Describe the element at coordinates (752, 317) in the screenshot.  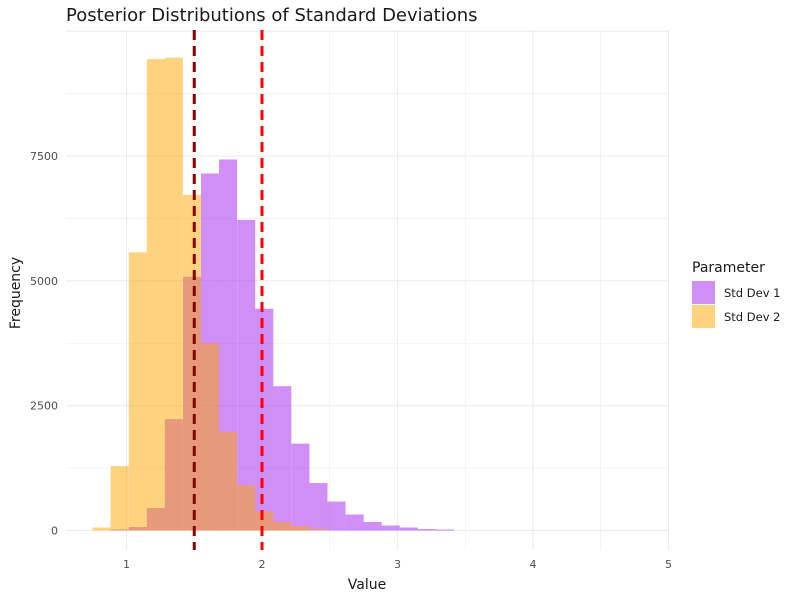
I see `legend-label-std-dev-2: Std Dev 2` at that location.